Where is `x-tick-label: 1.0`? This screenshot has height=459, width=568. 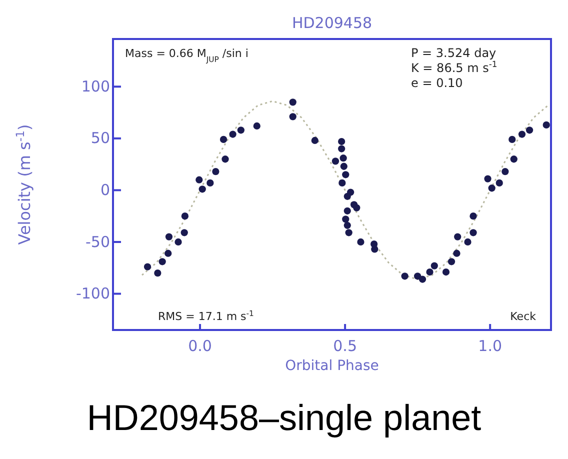
x-tick-label: 1.0 is located at coordinates (490, 346).